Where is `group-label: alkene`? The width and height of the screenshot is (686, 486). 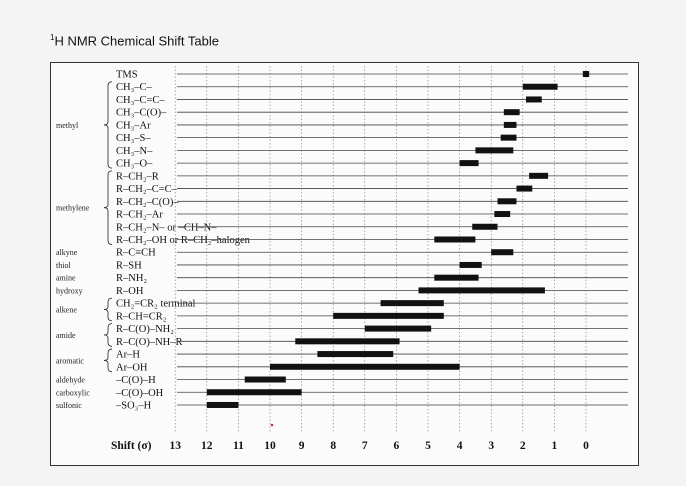
group-label: alkene is located at coordinates (66, 310).